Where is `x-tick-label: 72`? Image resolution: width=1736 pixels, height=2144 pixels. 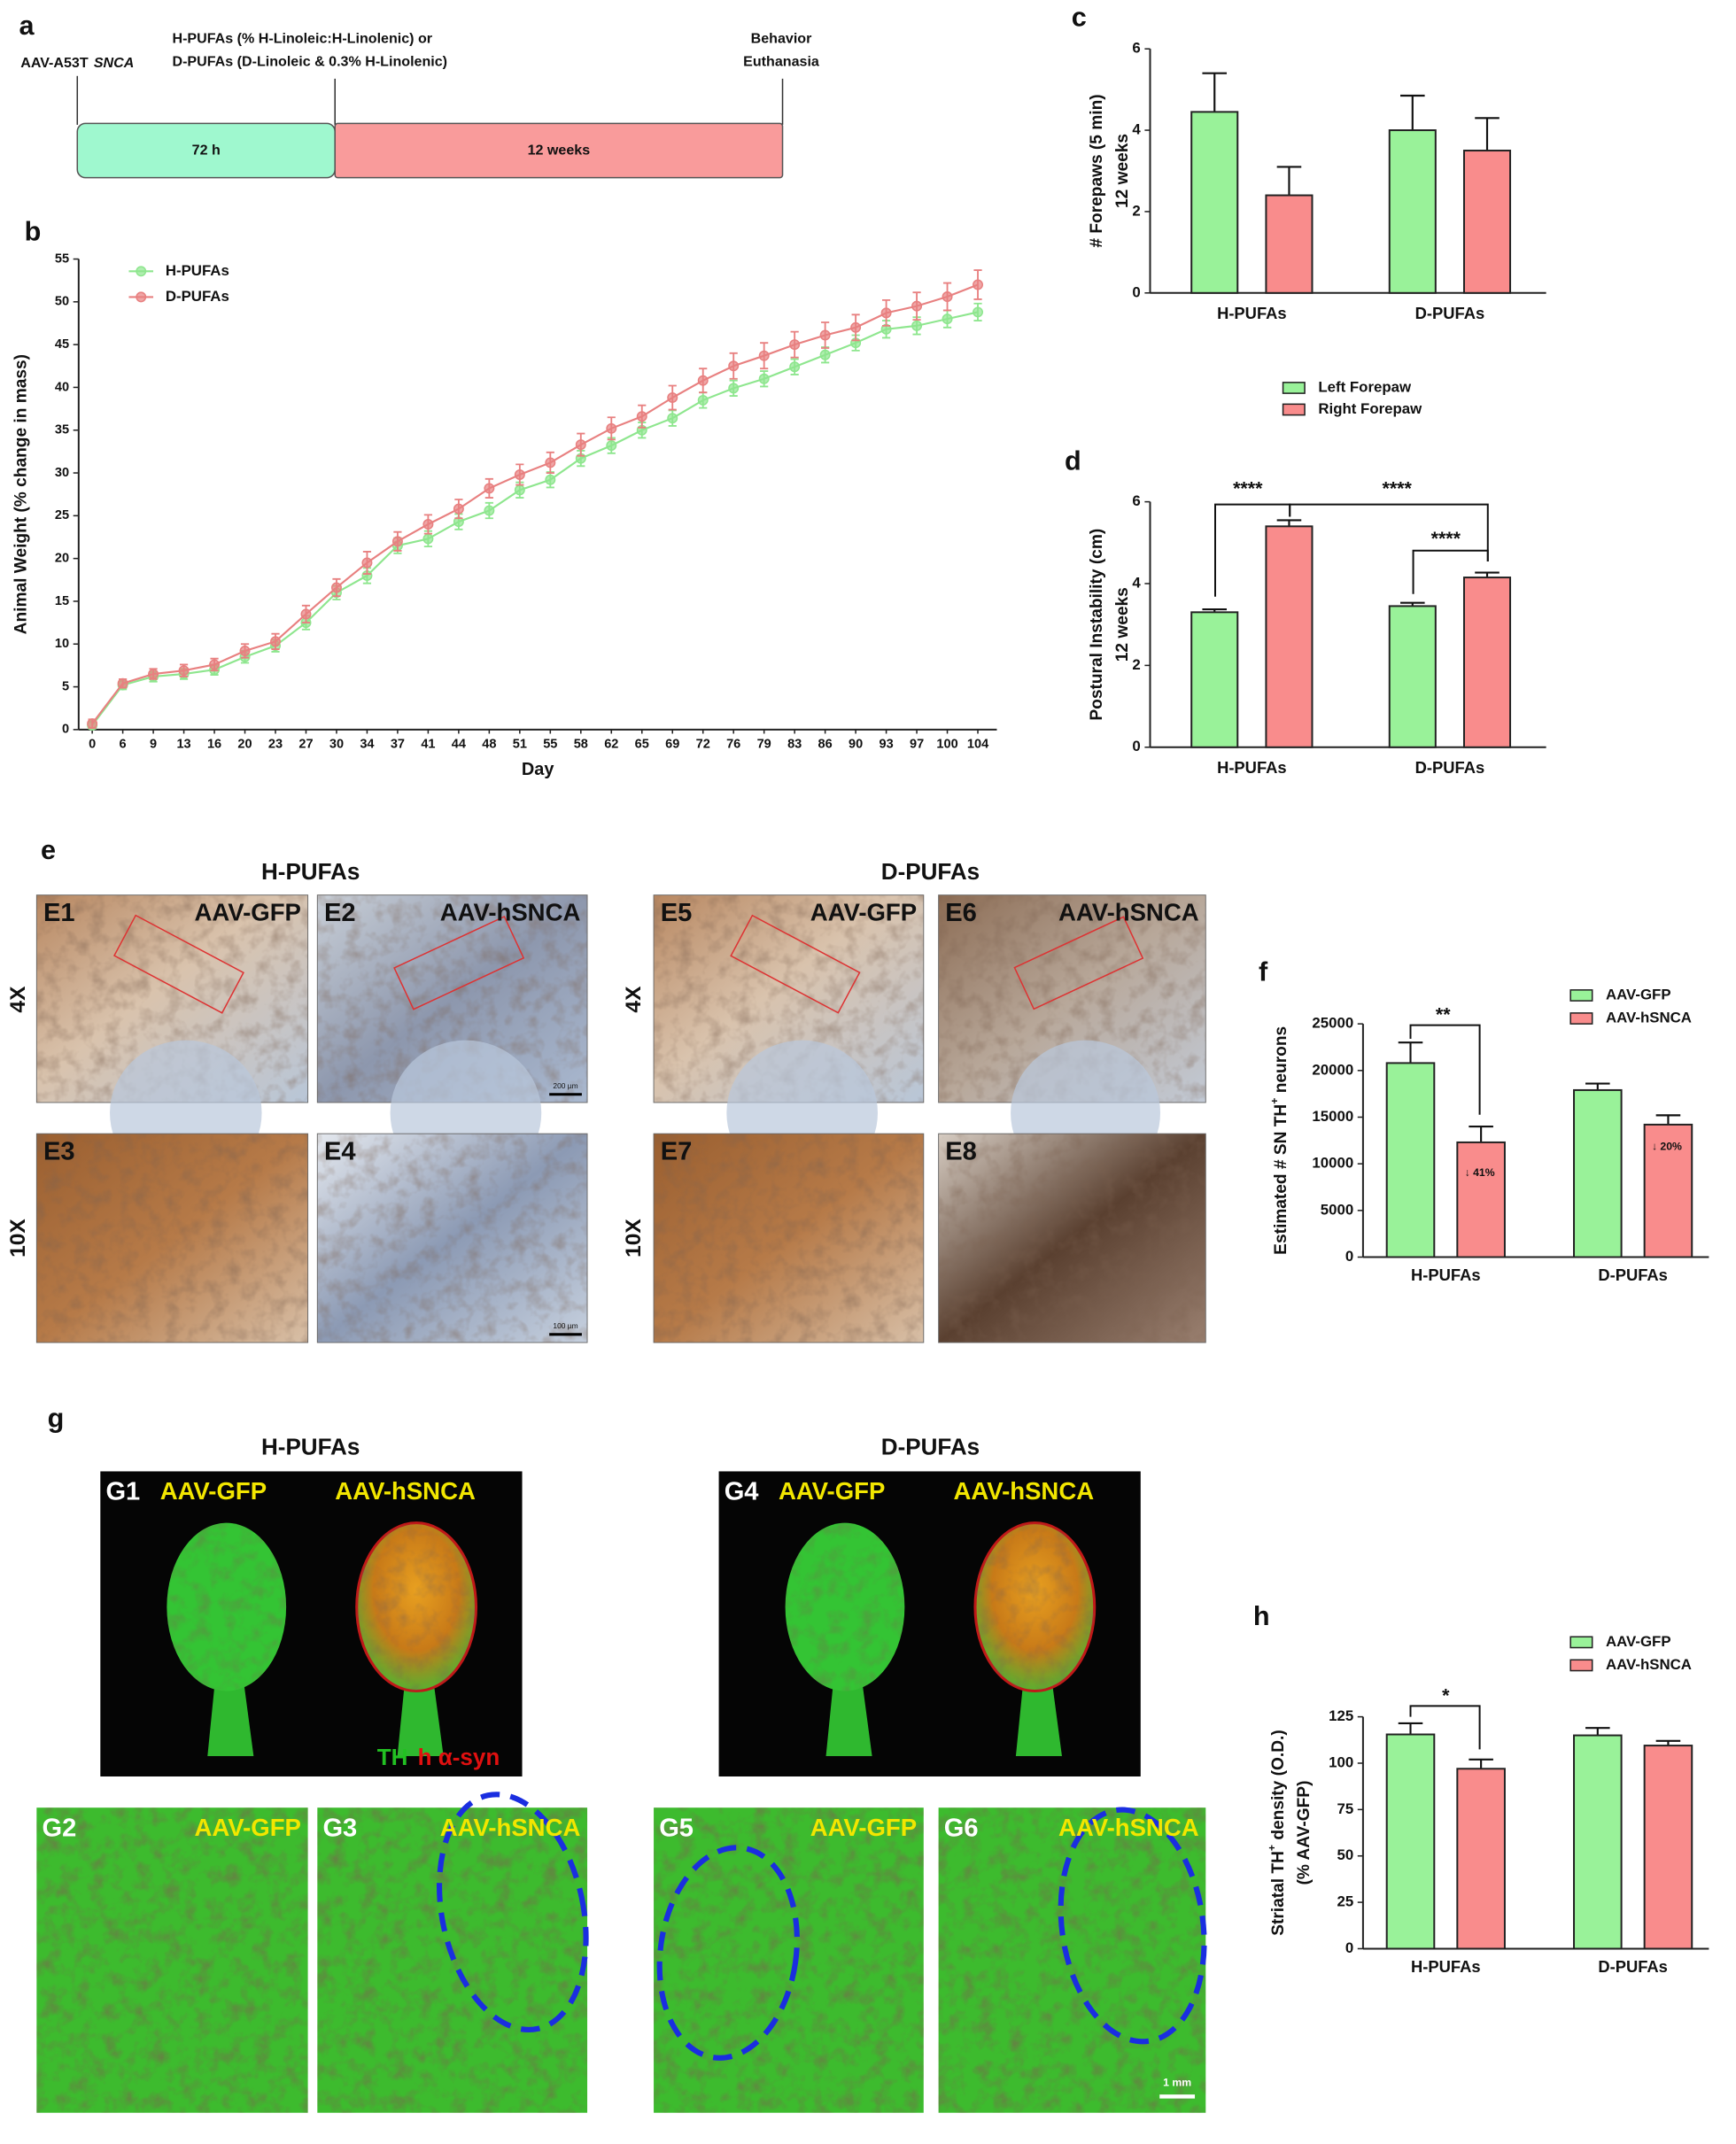
x-tick-label: 72 is located at coordinates (703, 745).